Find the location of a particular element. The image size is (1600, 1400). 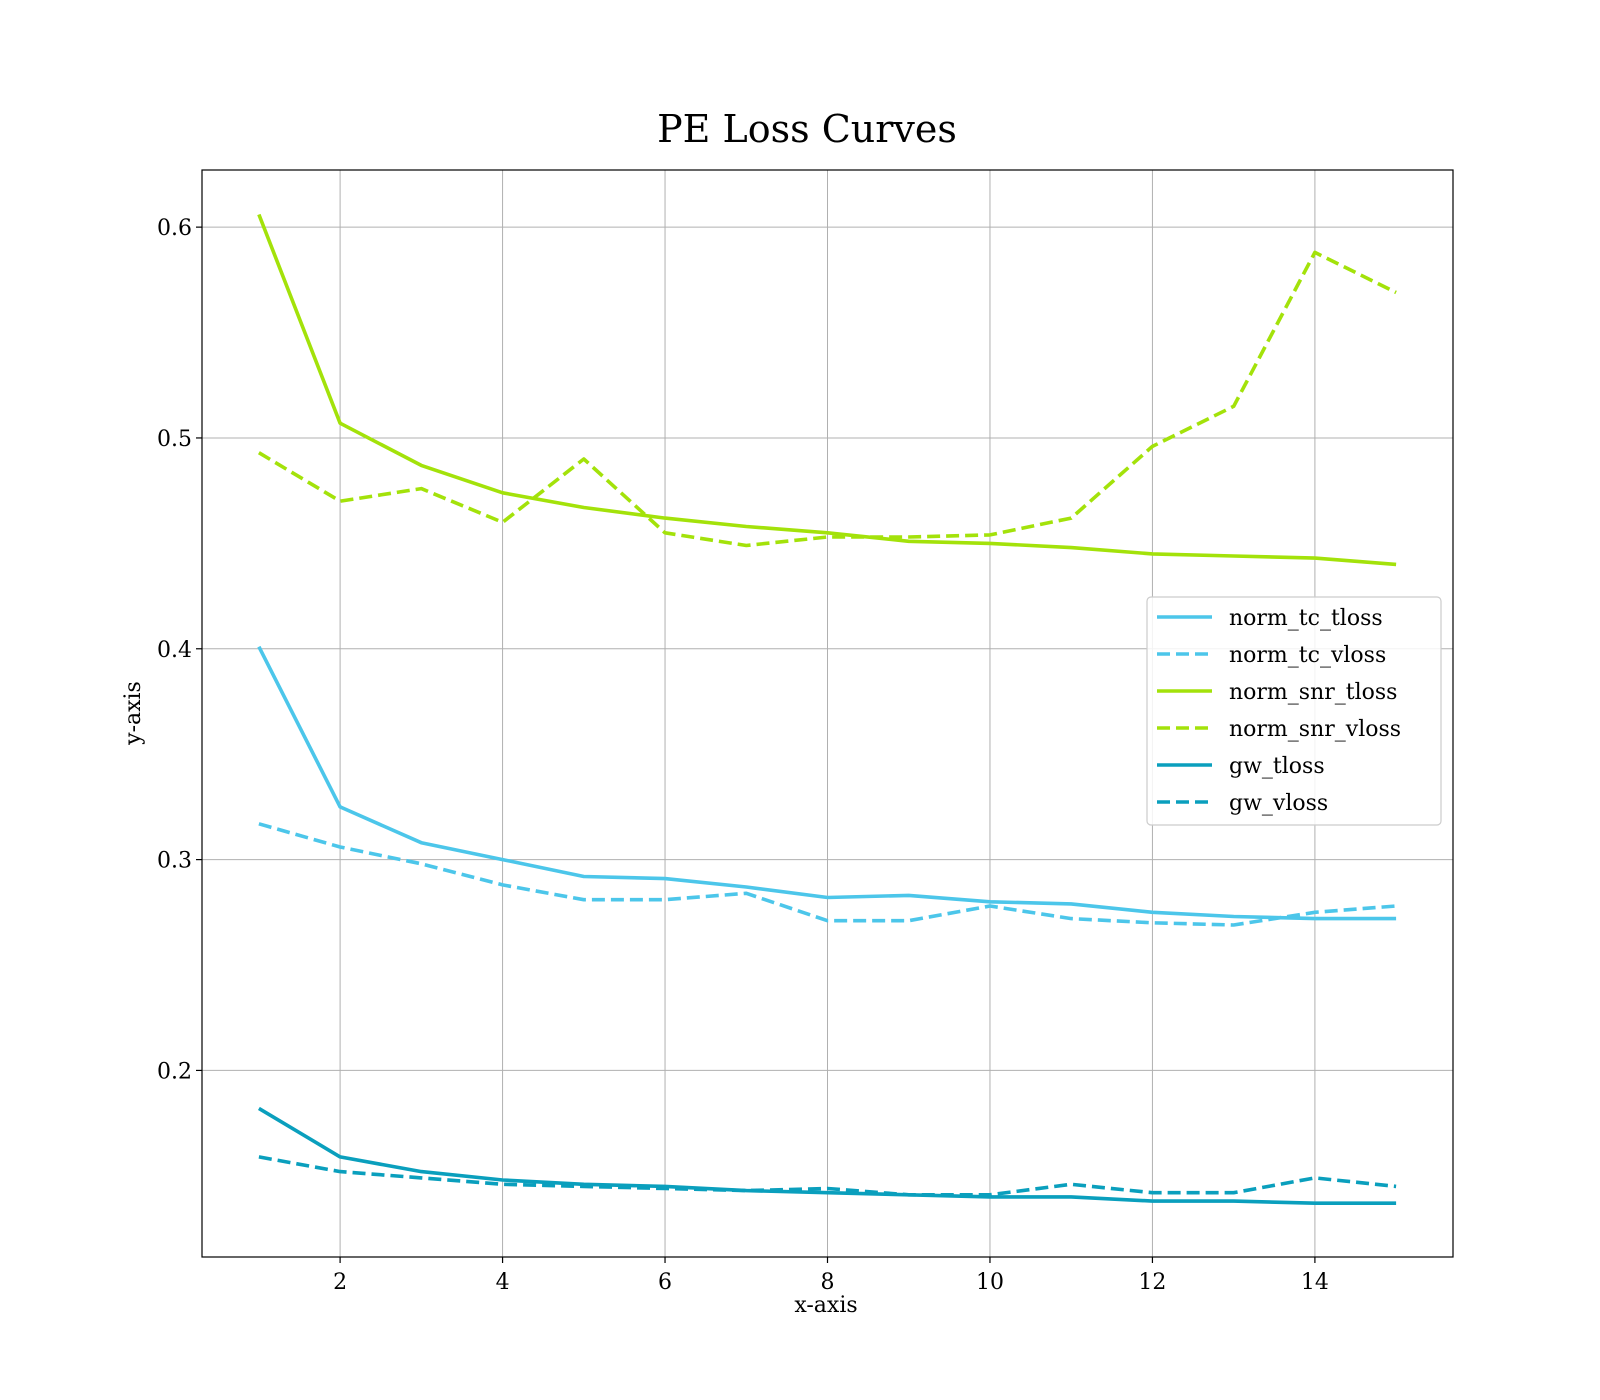

series-line-gw-vloss is located at coordinates (827, 1176).